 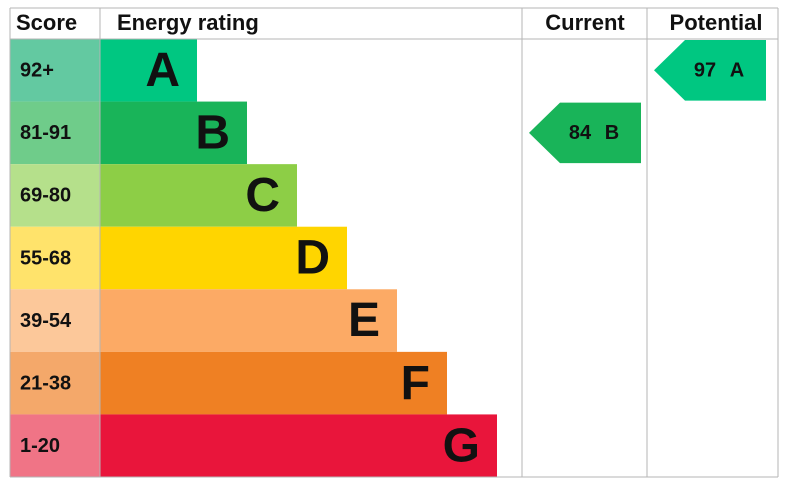 I want to click on score-label: 1-20, so click(x=40, y=446).